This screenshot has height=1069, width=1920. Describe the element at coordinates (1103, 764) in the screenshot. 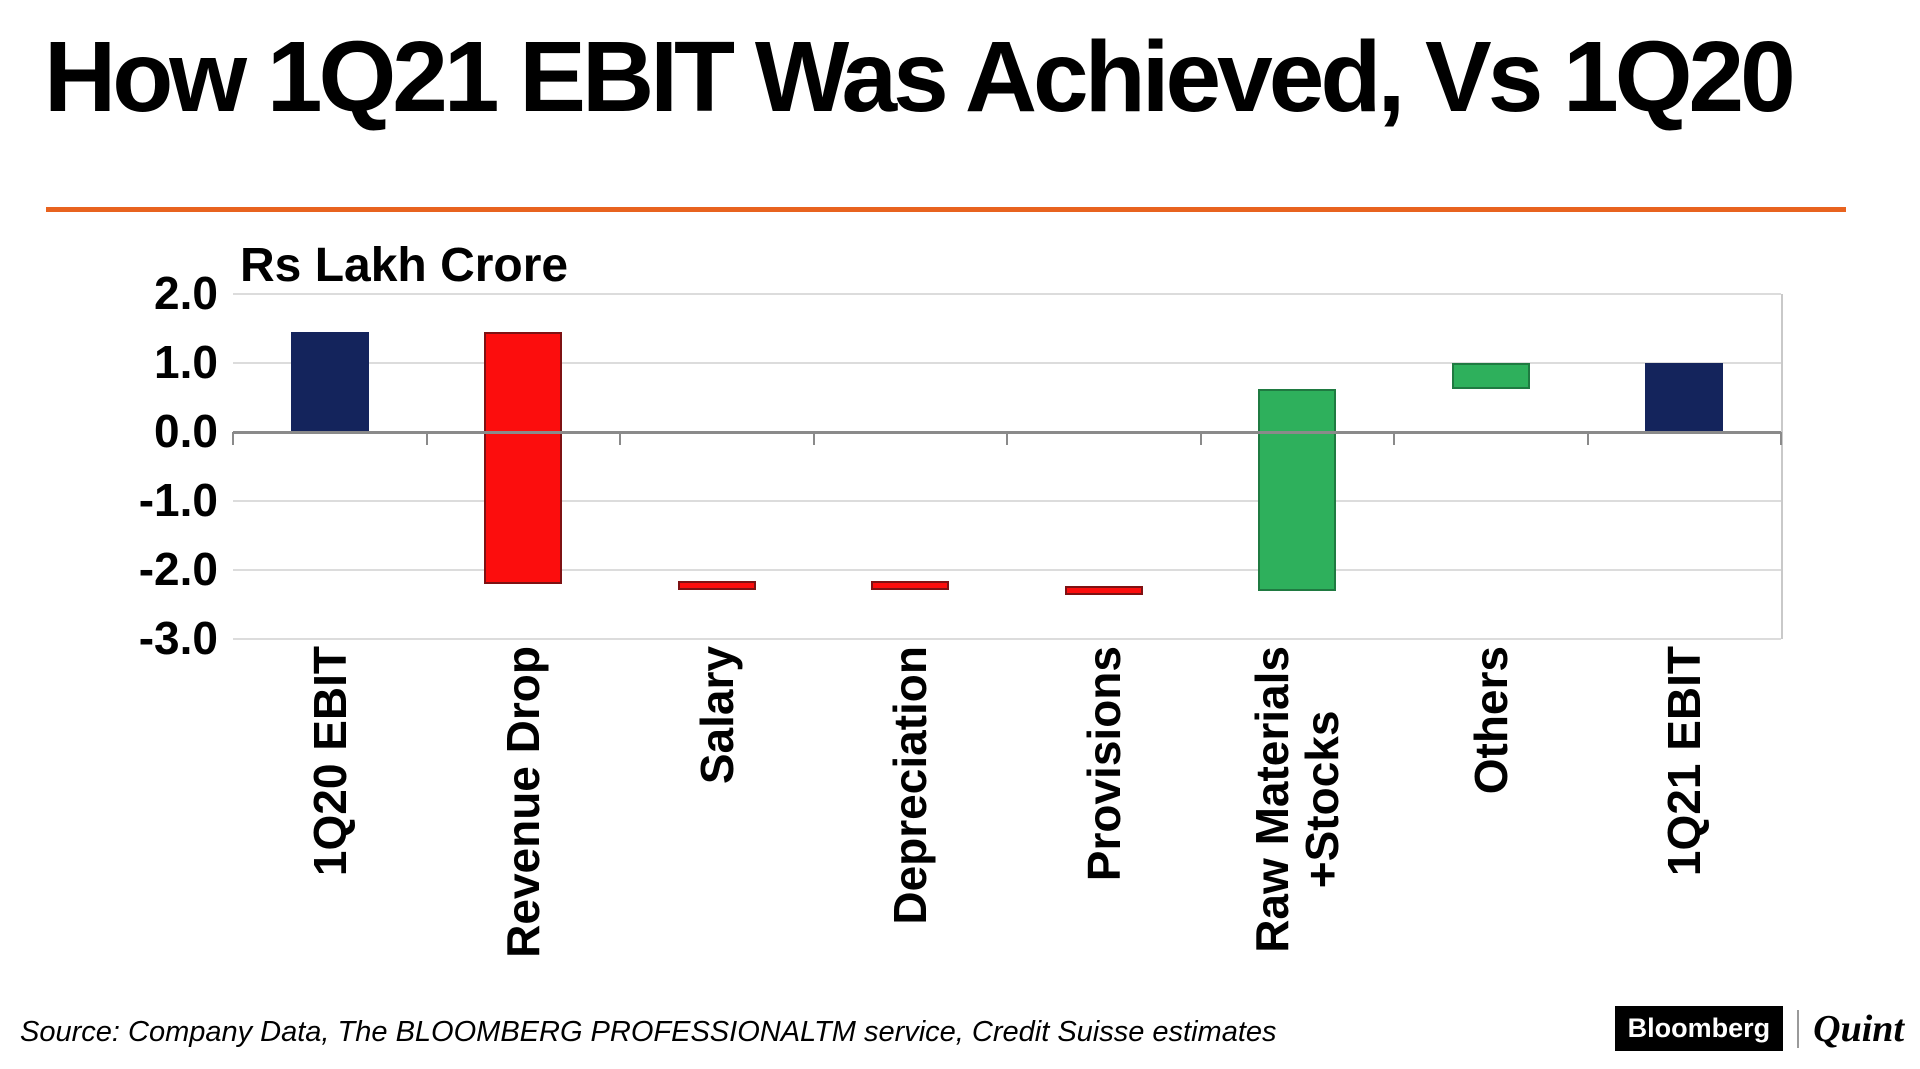

I see `x-axis-label-provisions: Provisions` at that location.